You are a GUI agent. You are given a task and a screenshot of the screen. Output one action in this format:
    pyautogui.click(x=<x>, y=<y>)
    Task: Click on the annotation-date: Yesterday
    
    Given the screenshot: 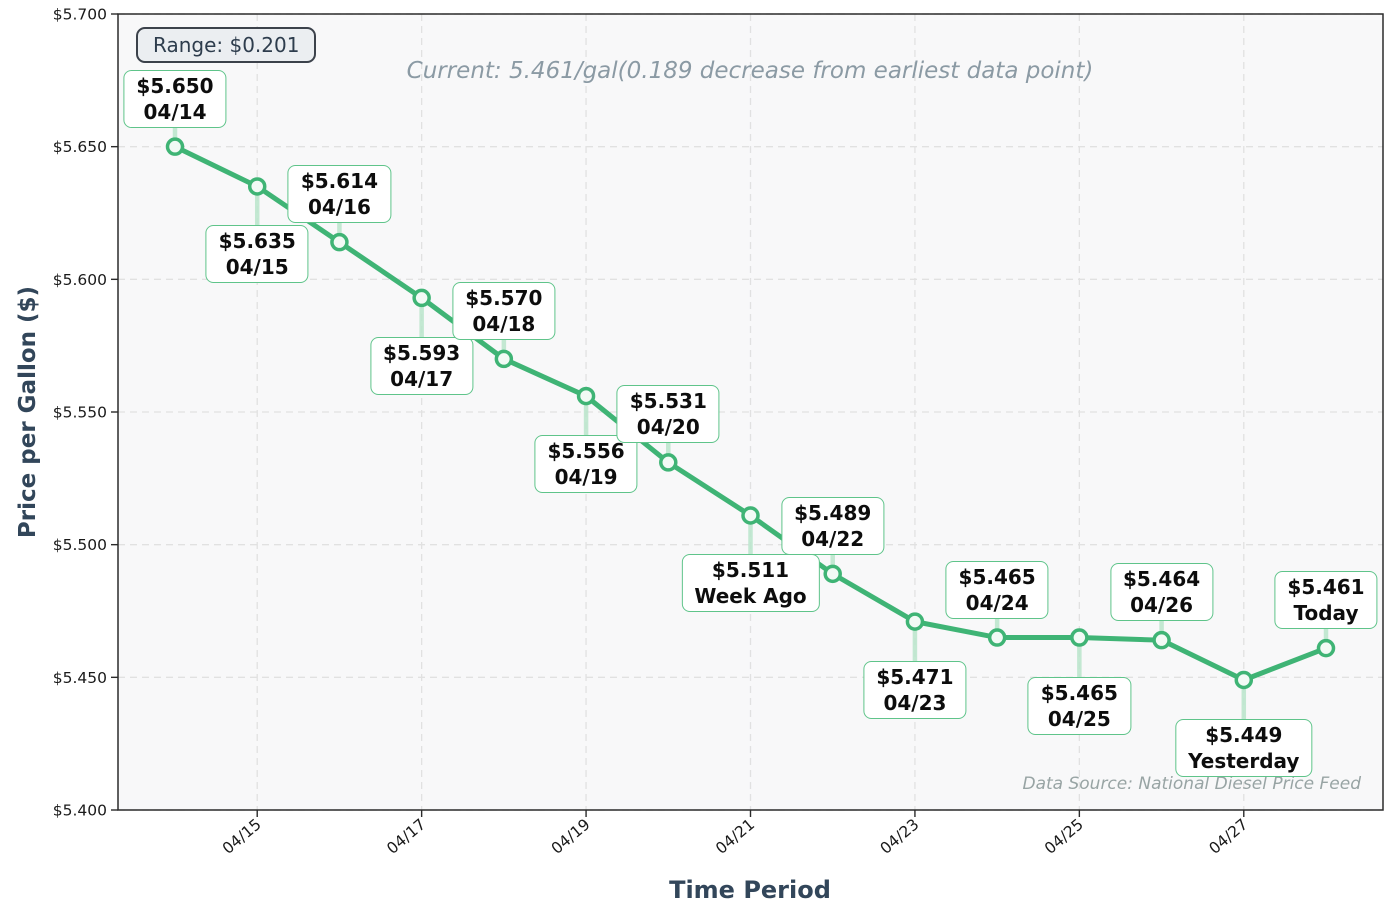 What is the action you would take?
    pyautogui.click(x=1244, y=760)
    